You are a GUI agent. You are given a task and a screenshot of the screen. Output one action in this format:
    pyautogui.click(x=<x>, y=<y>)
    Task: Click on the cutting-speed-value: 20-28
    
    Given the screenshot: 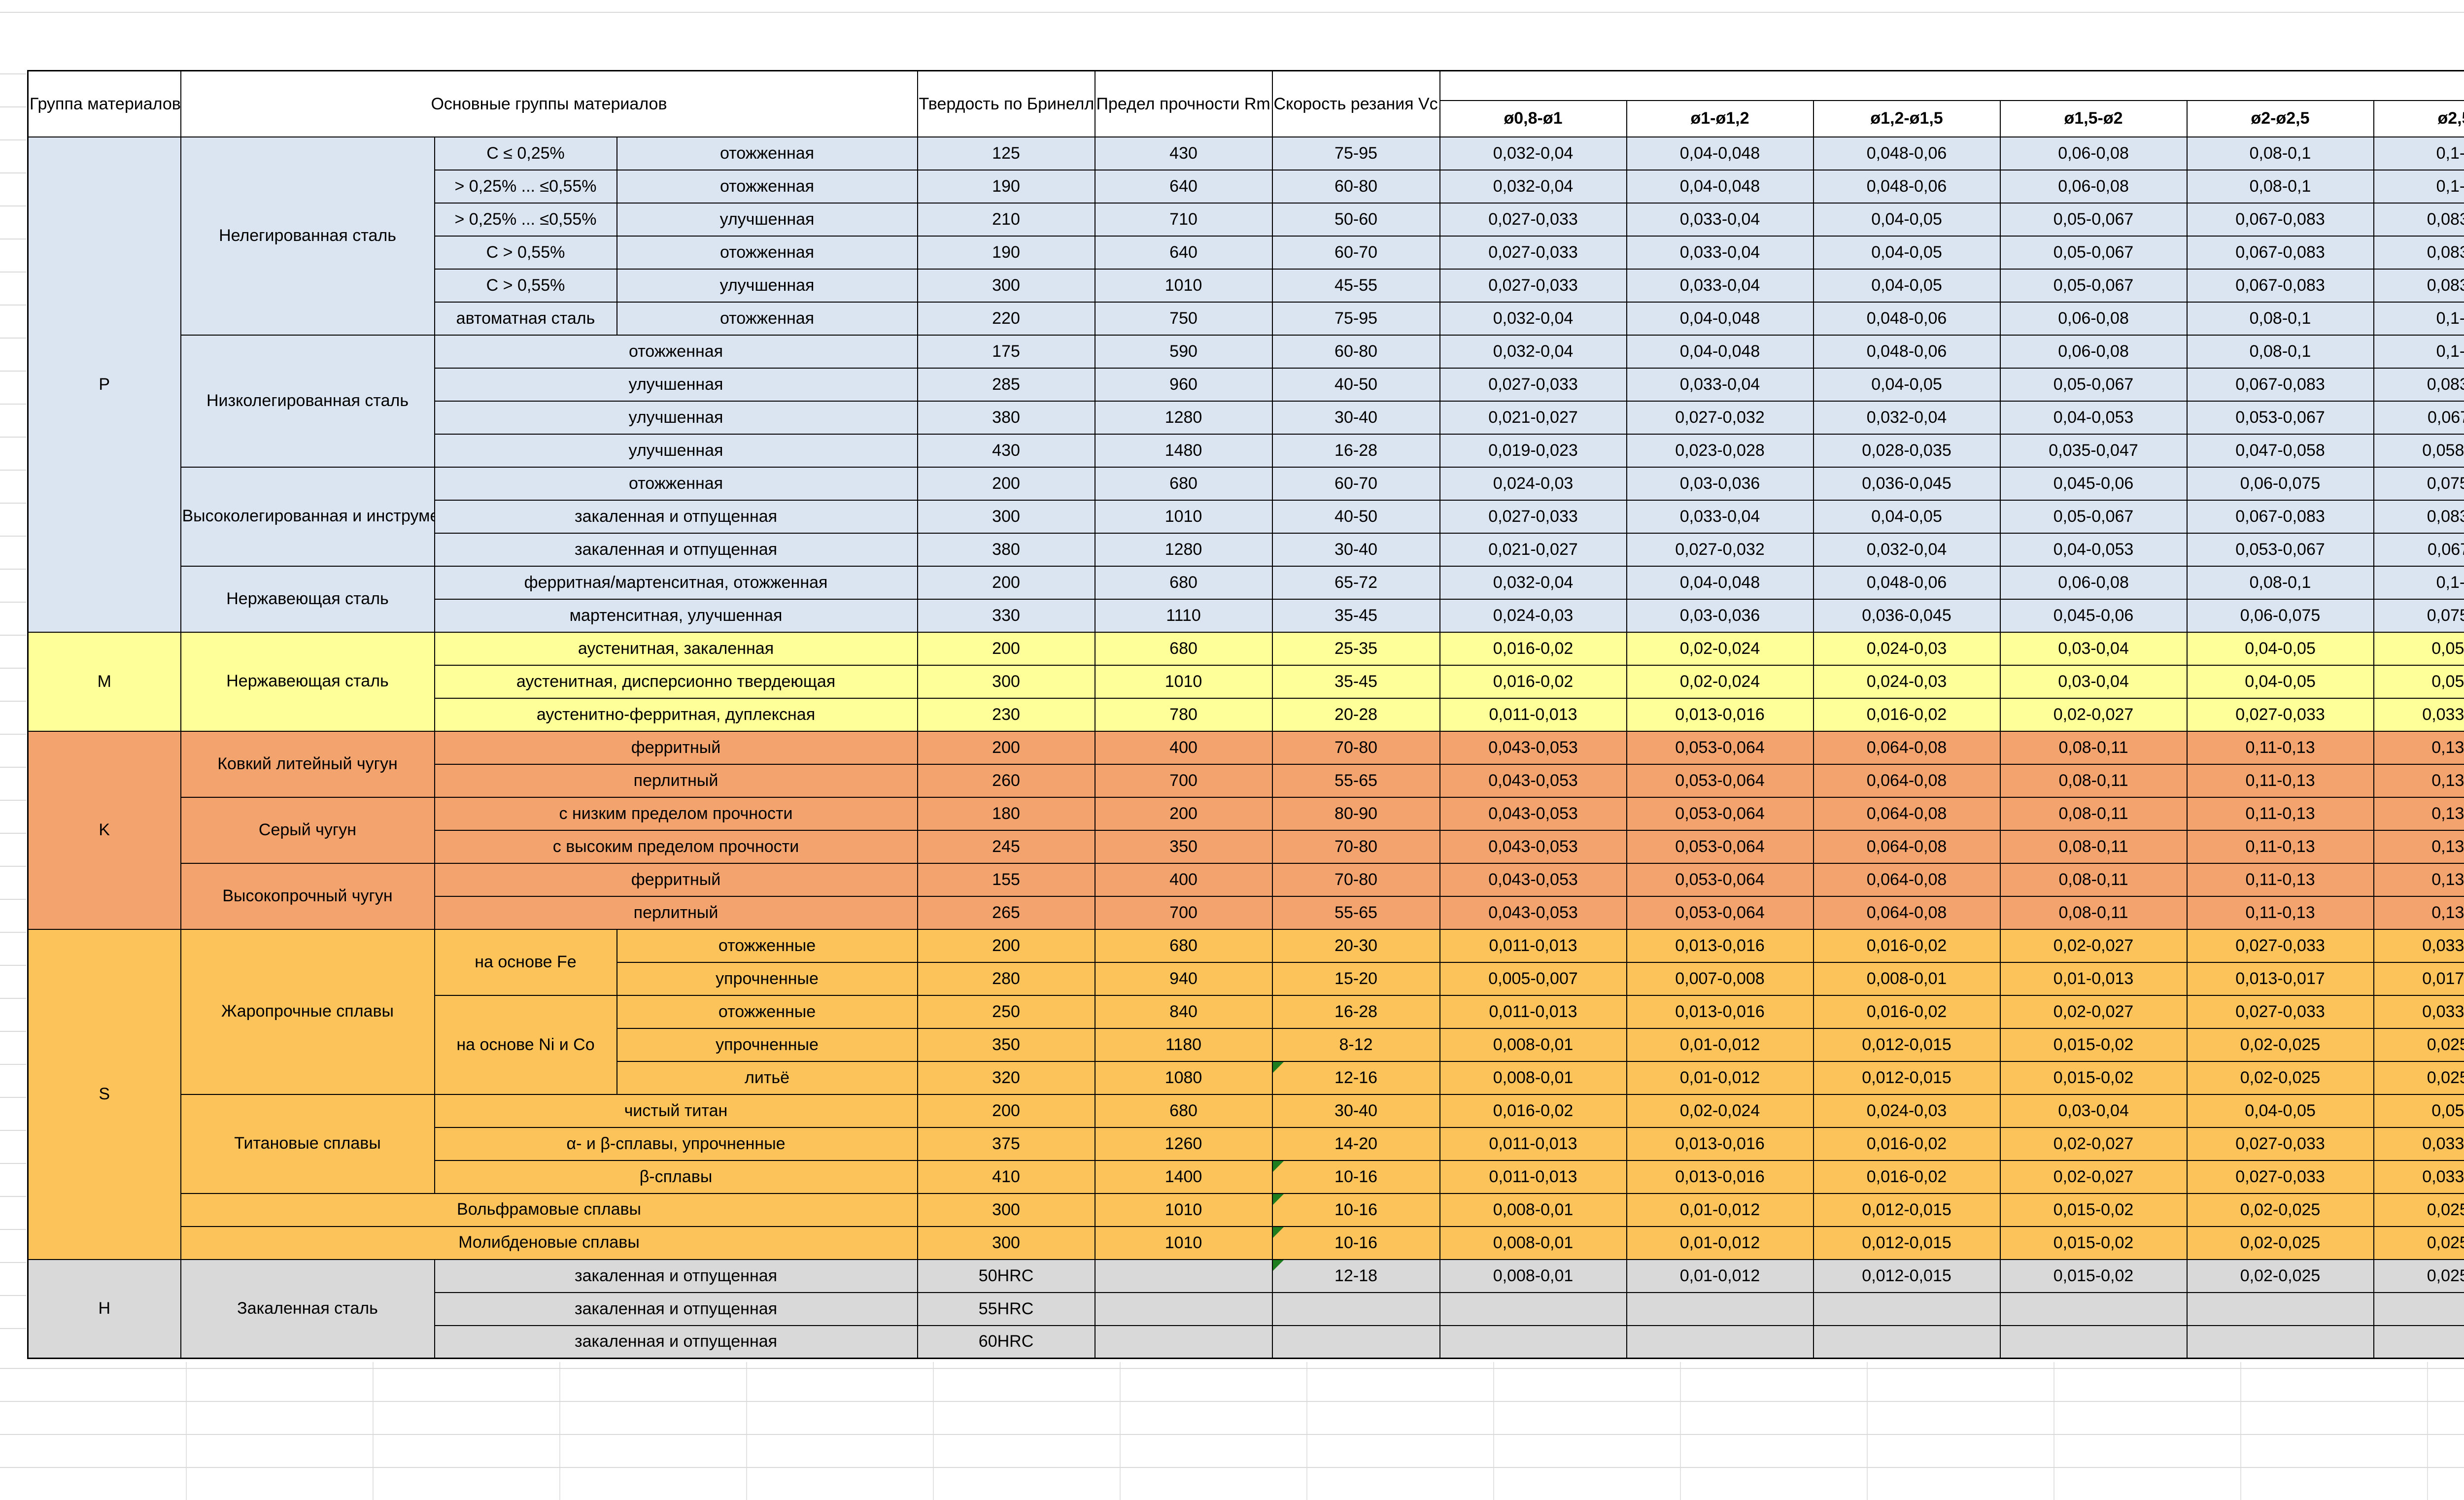 What is the action you would take?
    pyautogui.click(x=1355, y=714)
    